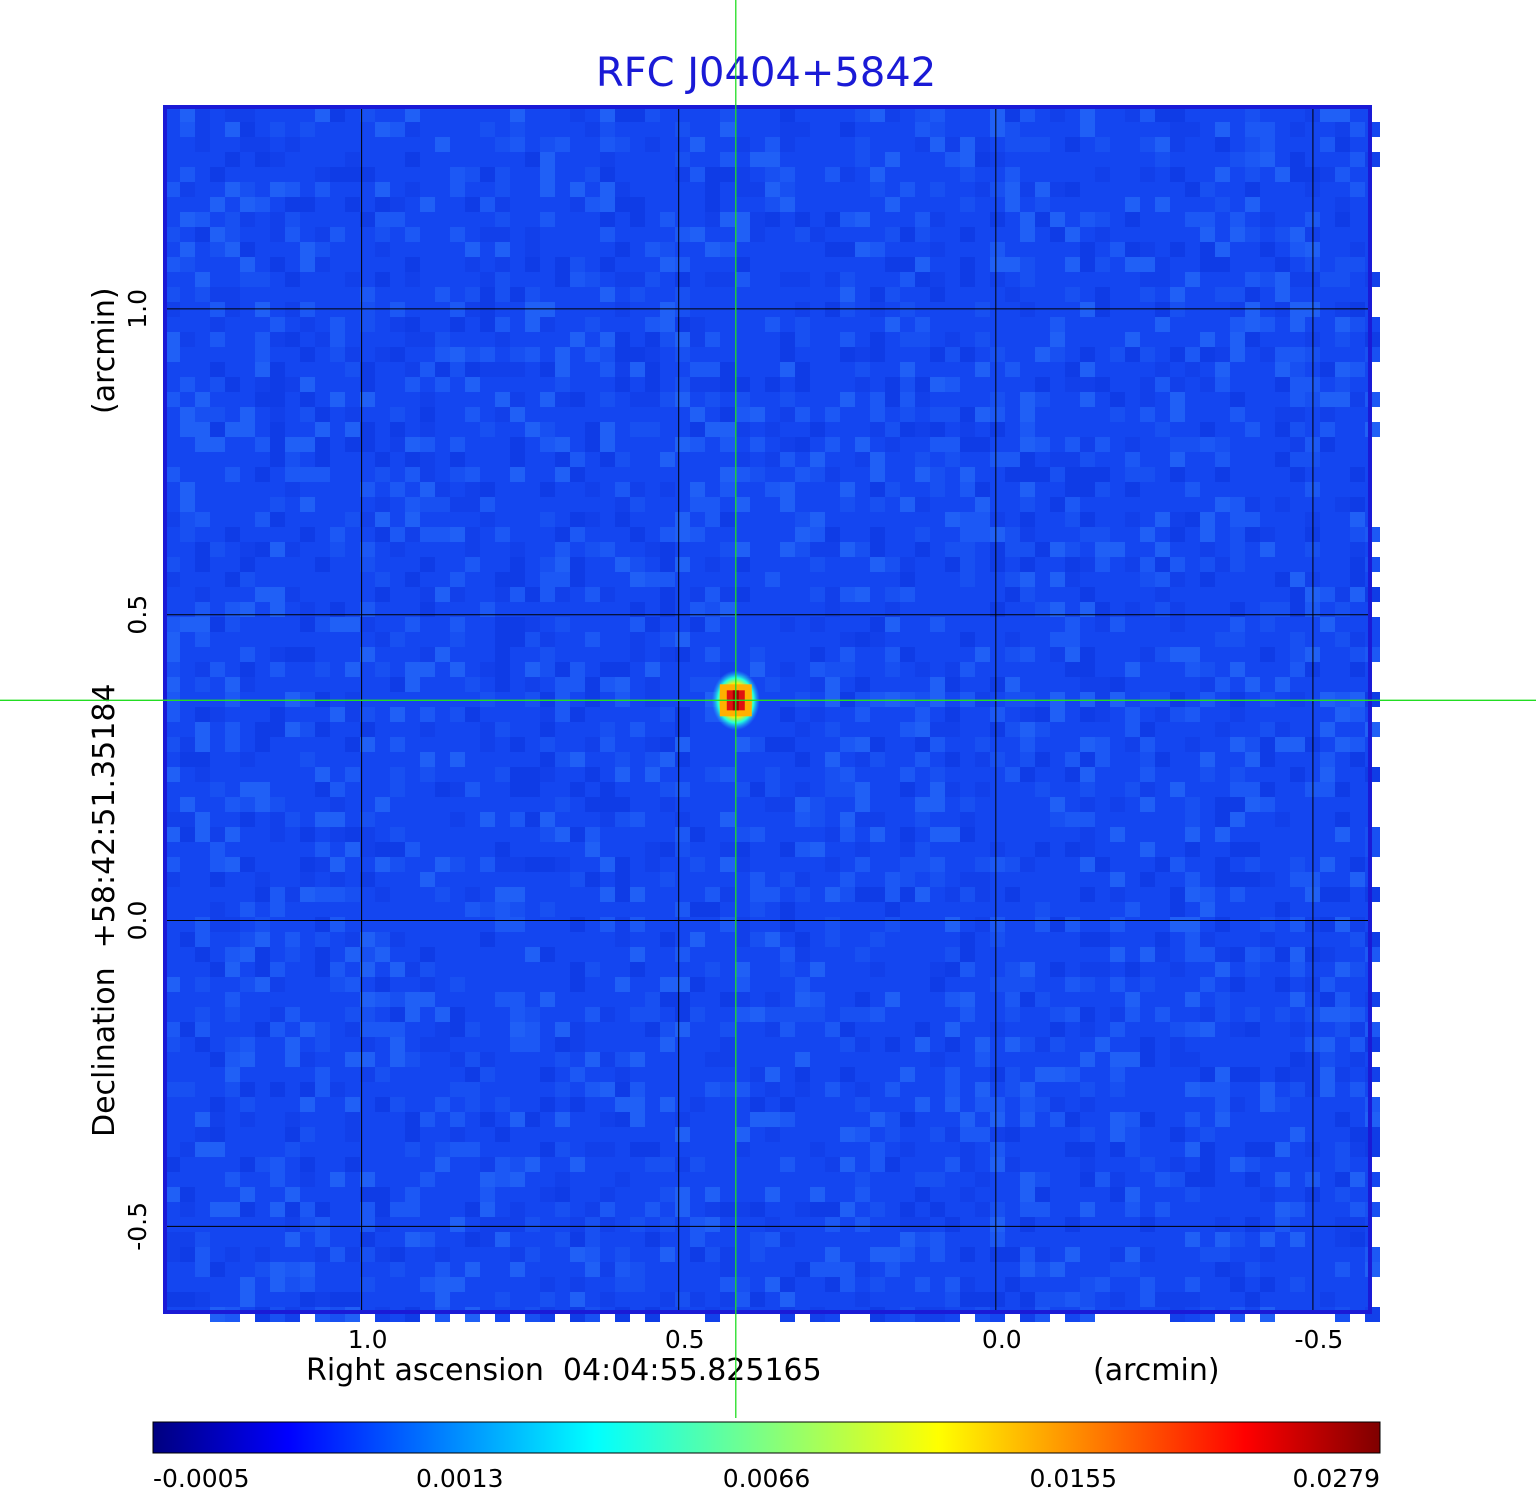 The image size is (1536, 1511). I want to click on y-axis-unit: (arcmin), so click(104, 350).